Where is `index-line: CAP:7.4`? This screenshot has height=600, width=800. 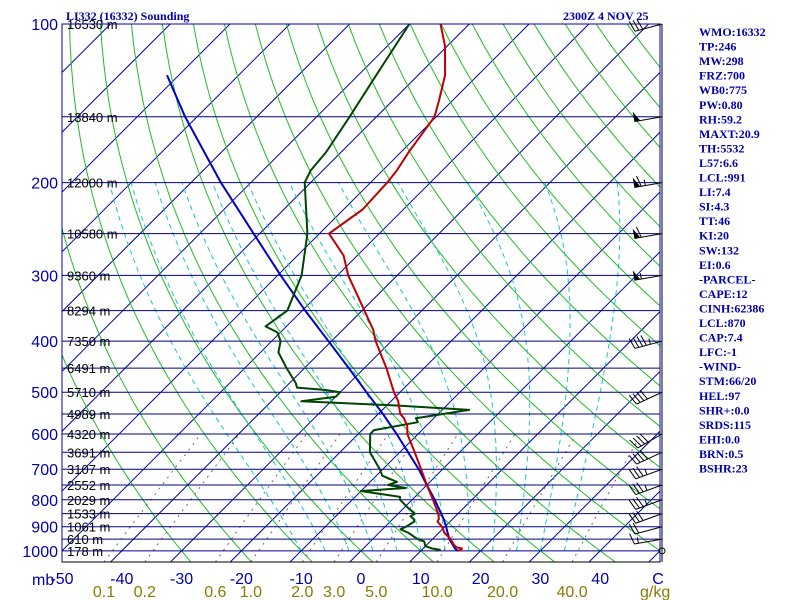
index-line: CAP:7.4 is located at coordinates (721, 338).